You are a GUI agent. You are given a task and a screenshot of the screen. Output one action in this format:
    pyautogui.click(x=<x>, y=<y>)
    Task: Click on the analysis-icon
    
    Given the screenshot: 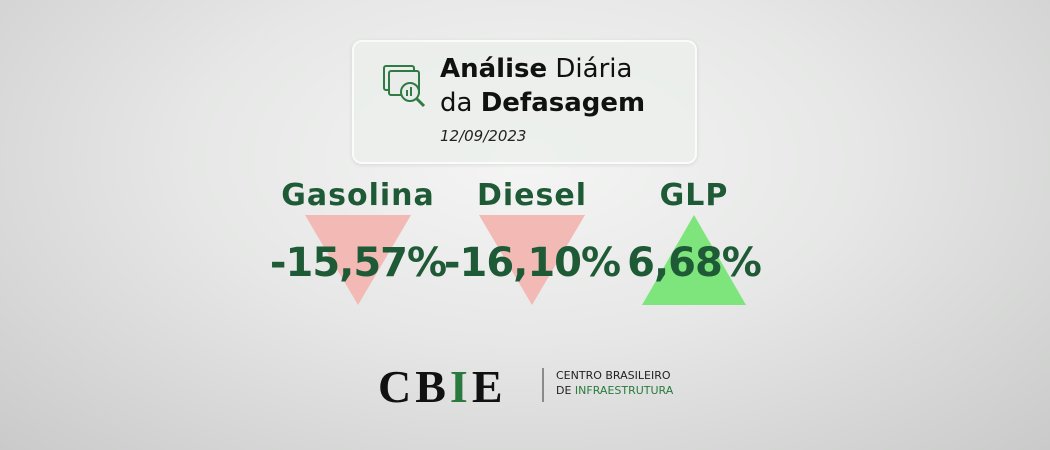 What is the action you would take?
    pyautogui.click(x=404, y=86)
    